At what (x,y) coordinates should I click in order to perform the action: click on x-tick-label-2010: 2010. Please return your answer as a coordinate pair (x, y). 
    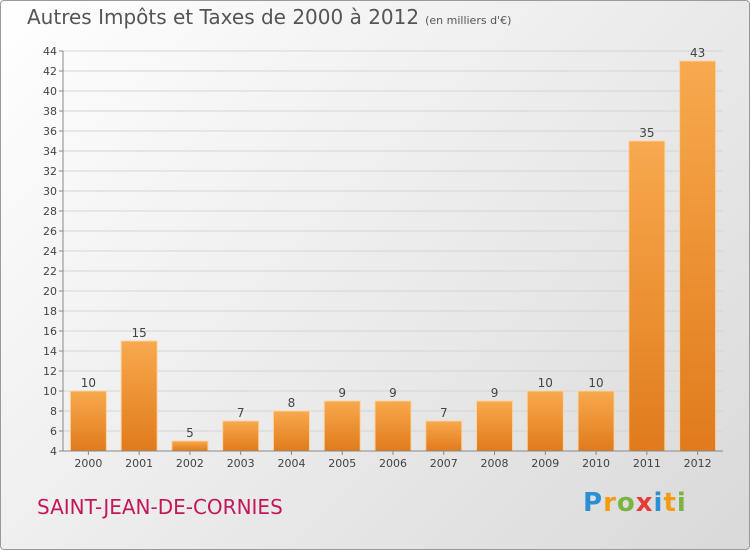
    Looking at the image, I should click on (596, 463).